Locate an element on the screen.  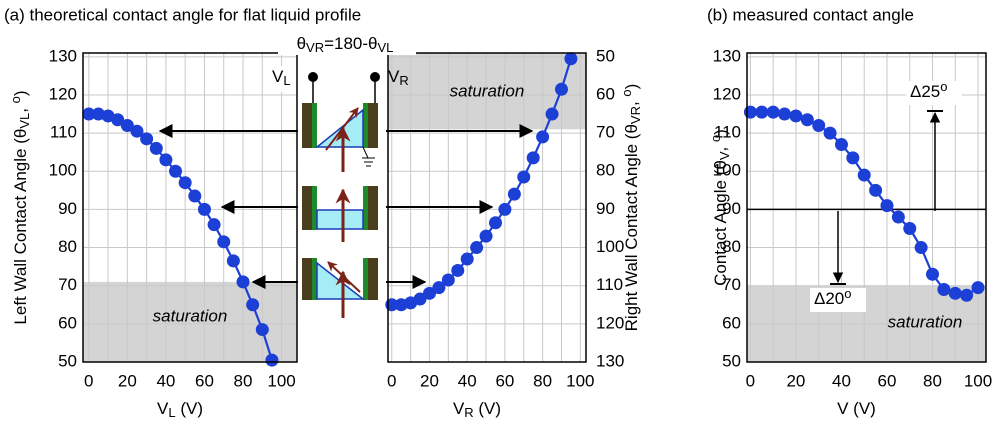
x-tick-label: 0 is located at coordinates (88, 380).